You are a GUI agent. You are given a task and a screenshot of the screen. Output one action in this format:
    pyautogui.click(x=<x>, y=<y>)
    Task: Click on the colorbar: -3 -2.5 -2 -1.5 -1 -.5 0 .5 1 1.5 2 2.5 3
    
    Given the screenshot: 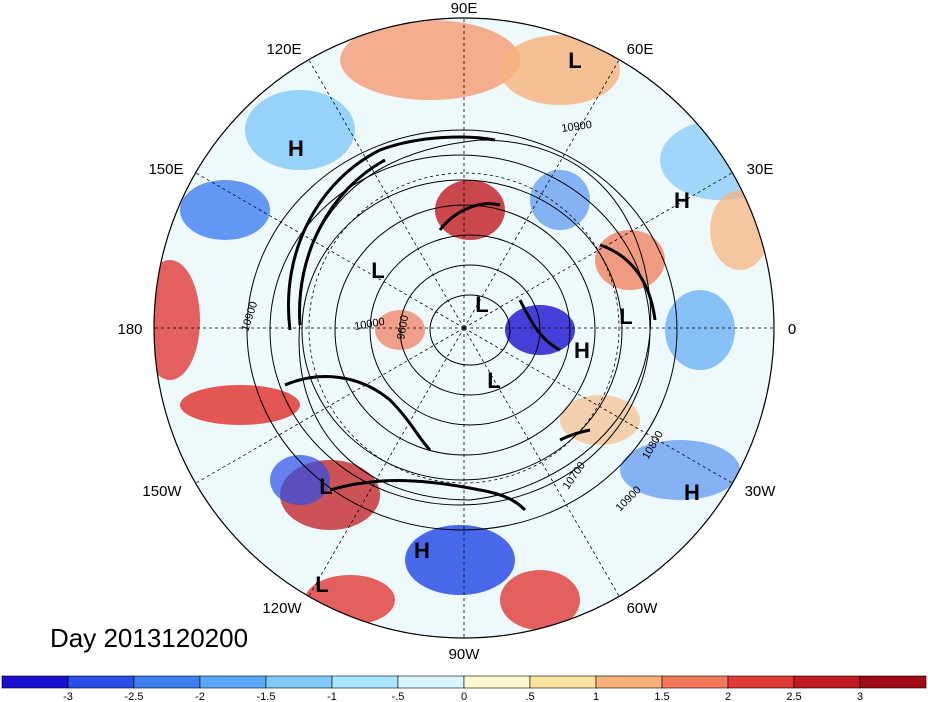 What is the action you would take?
    pyautogui.click(x=464, y=688)
    